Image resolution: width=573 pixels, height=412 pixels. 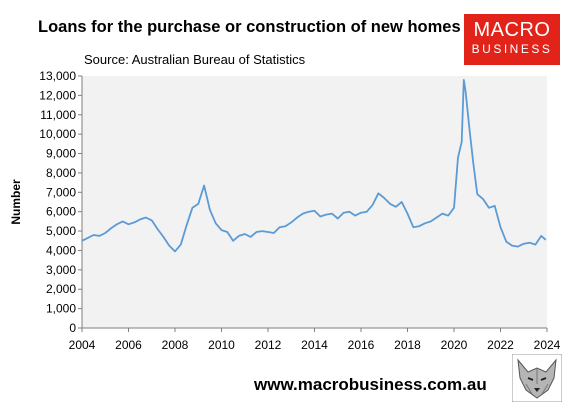 I want to click on x-tick-label: 2020, so click(x=454, y=345).